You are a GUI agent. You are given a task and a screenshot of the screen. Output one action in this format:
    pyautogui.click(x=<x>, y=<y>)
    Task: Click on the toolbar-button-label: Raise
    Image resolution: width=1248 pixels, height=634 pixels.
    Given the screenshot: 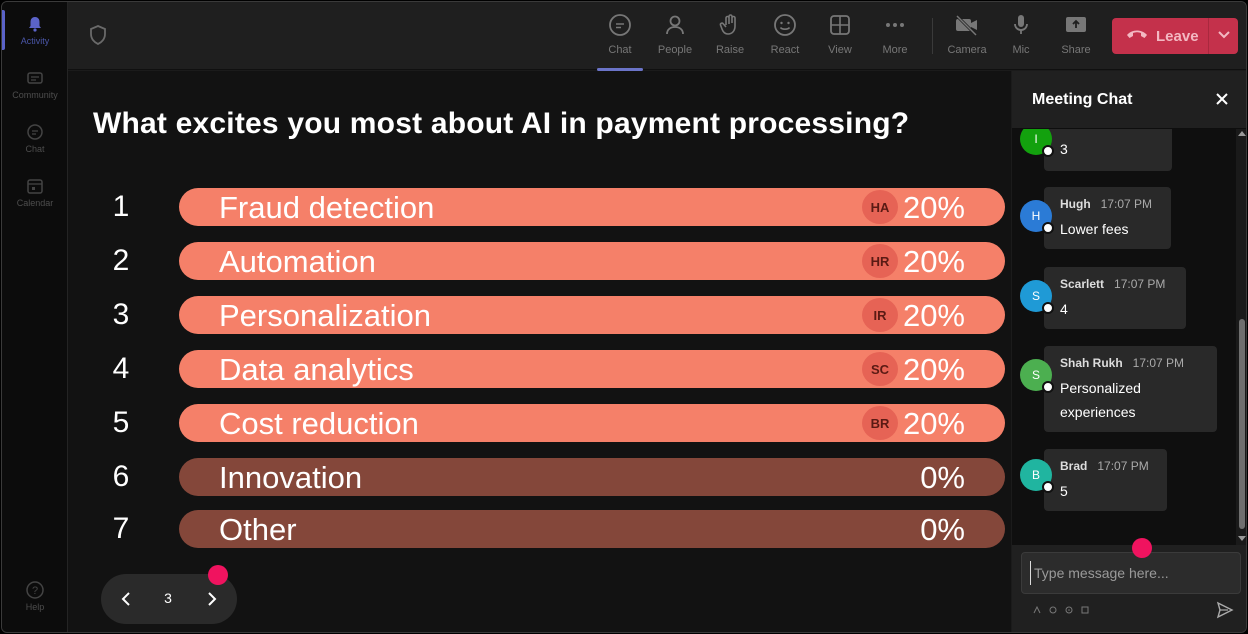 What is the action you would take?
    pyautogui.click(x=730, y=50)
    